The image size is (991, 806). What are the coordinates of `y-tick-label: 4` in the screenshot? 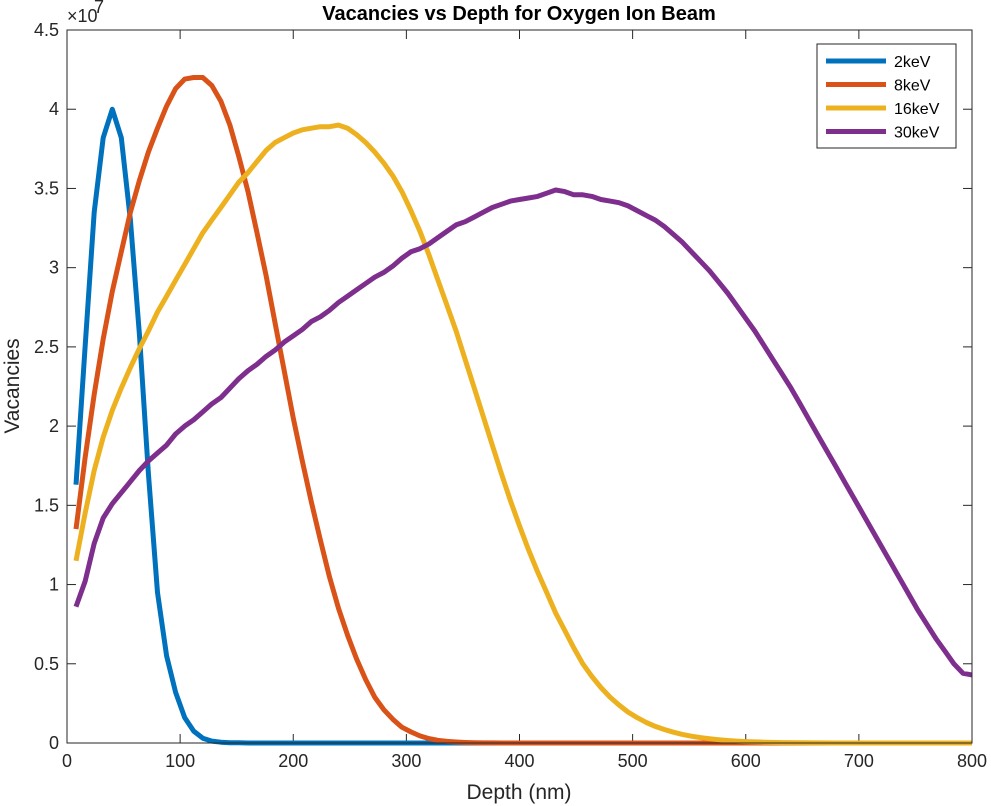 It's located at (54, 109).